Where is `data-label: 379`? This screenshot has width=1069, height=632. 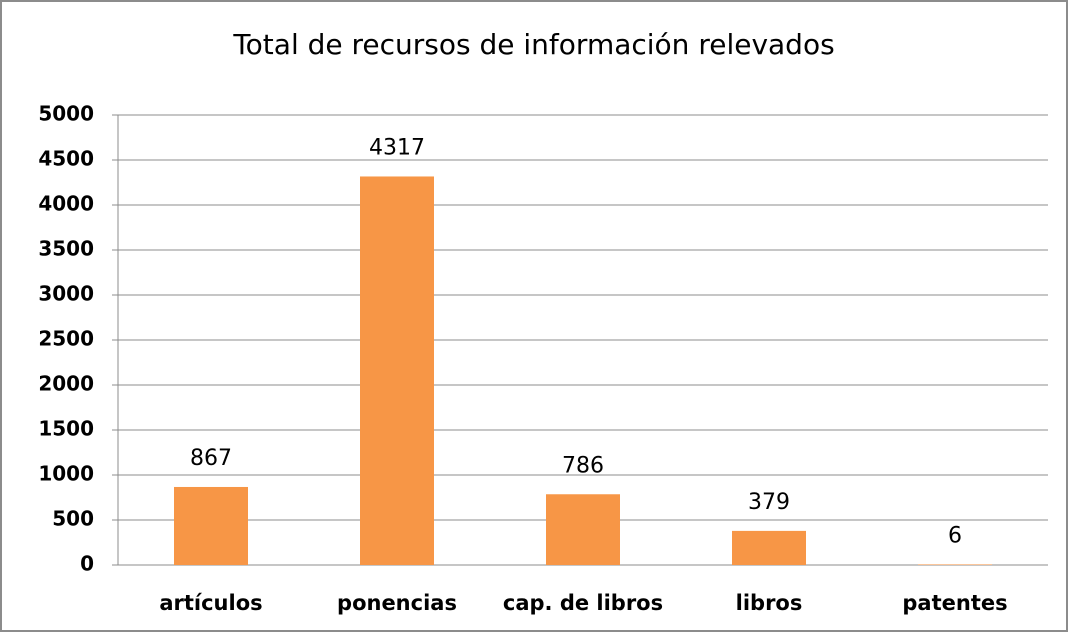
data-label: 379 is located at coordinates (769, 502).